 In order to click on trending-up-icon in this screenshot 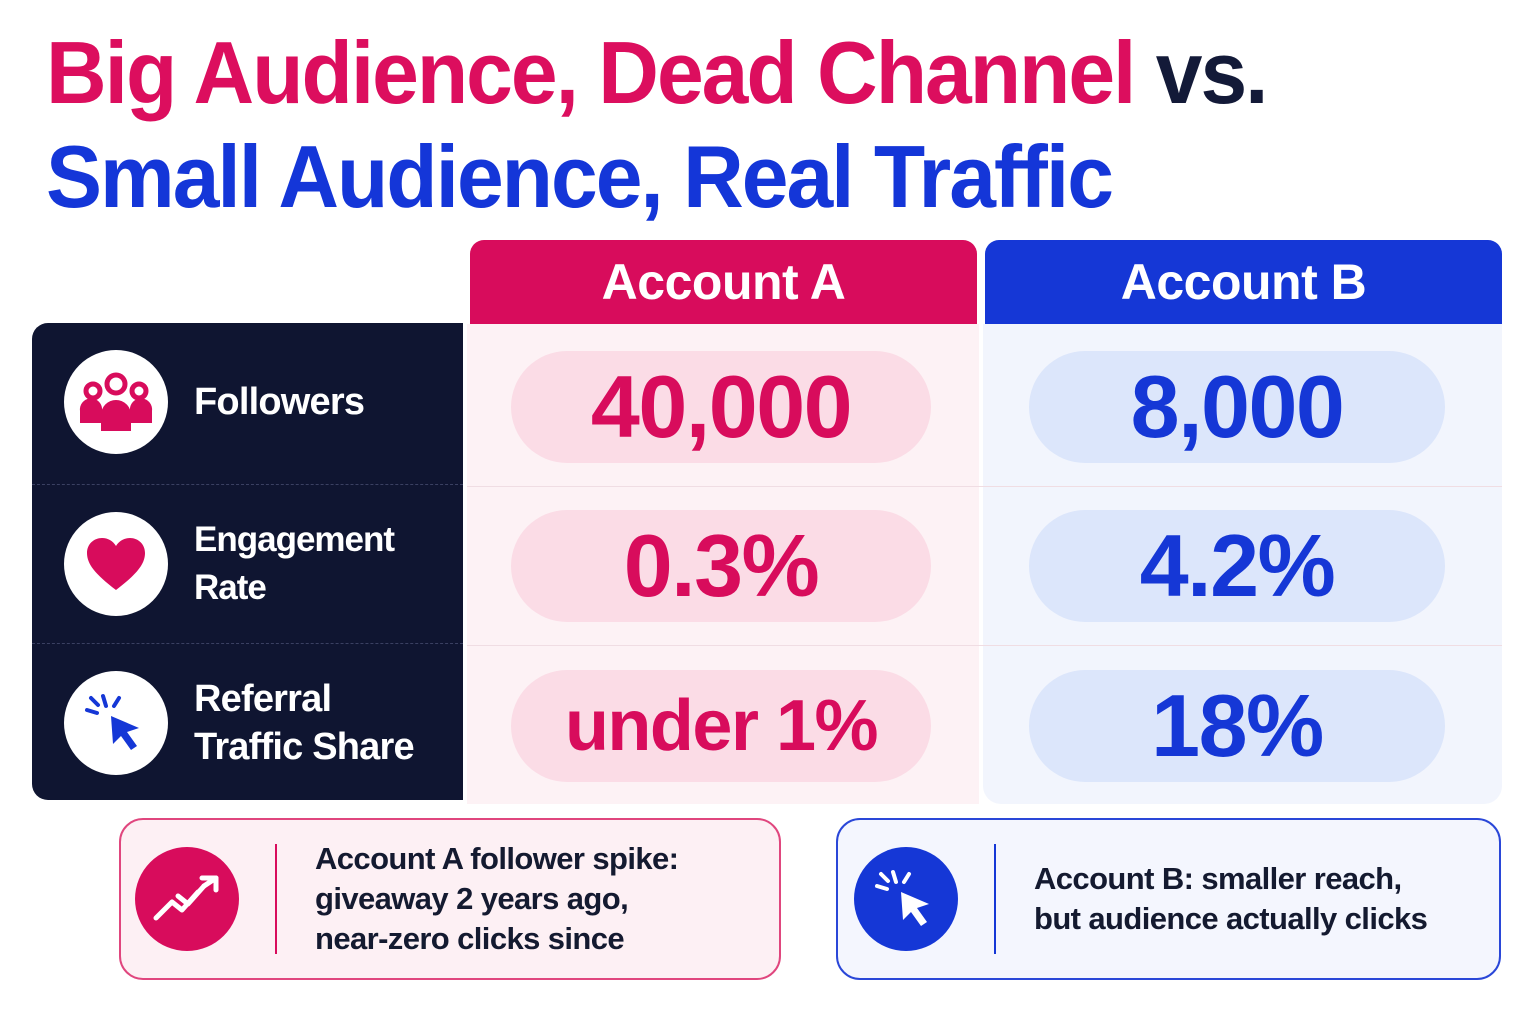, I will do `click(187, 899)`.